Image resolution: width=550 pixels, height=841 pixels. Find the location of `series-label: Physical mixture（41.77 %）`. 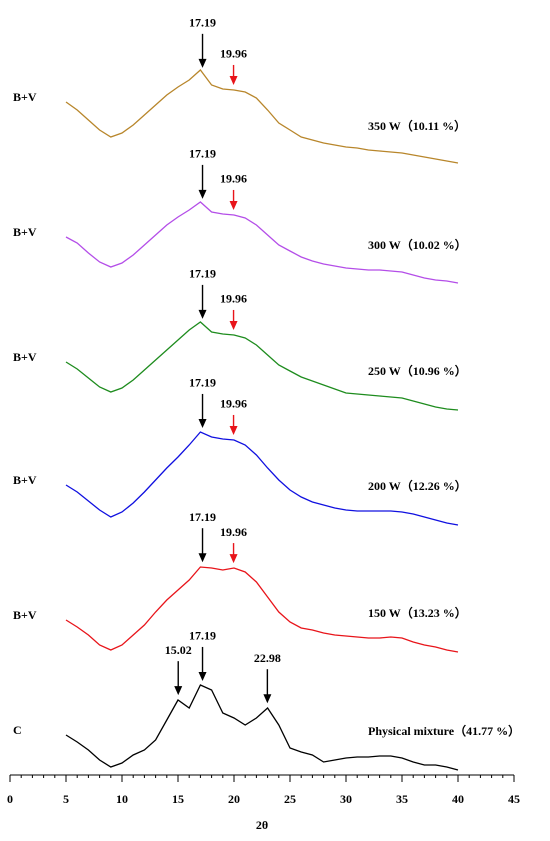

series-label: Physical mixture（41.77 %） is located at coordinates (444, 730).